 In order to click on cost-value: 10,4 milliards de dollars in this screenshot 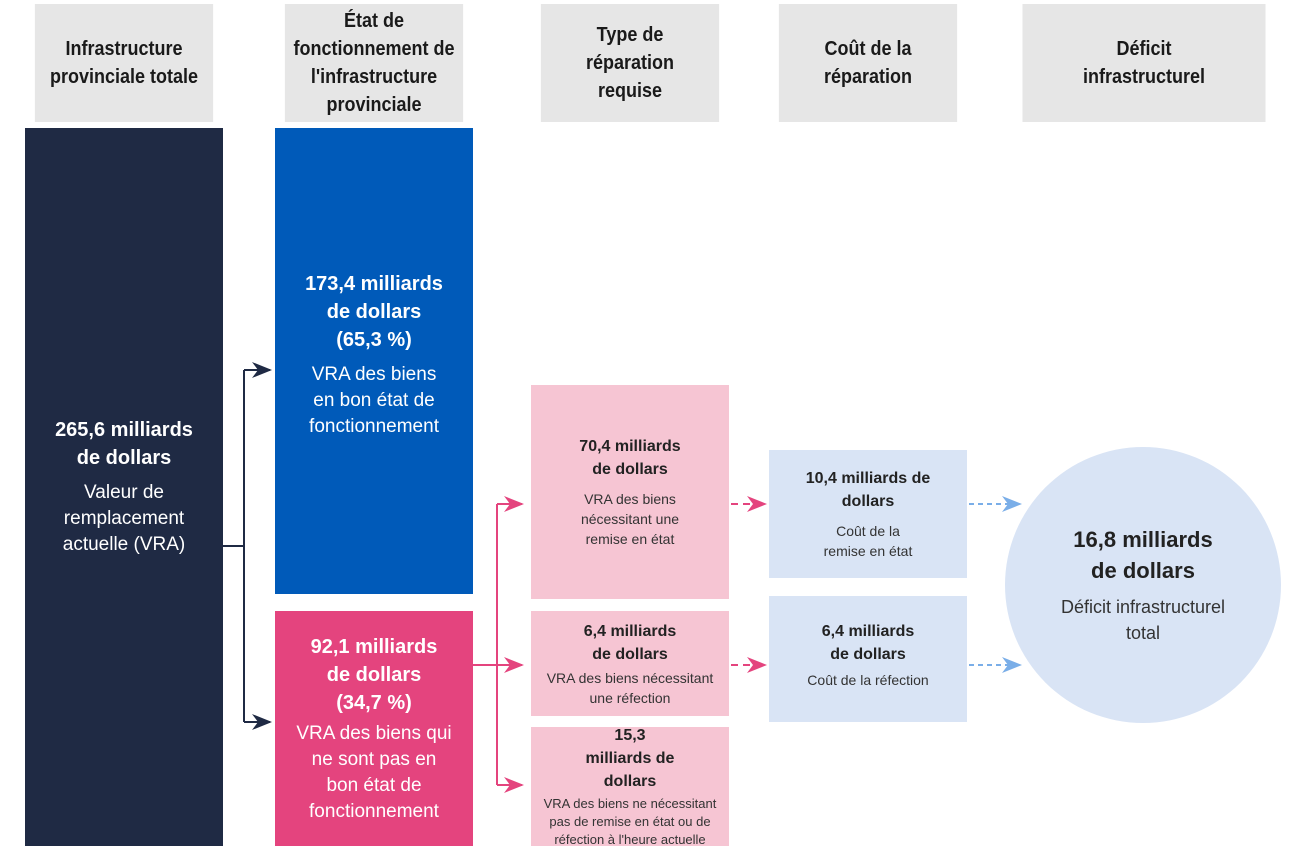, I will do `click(868, 490)`.